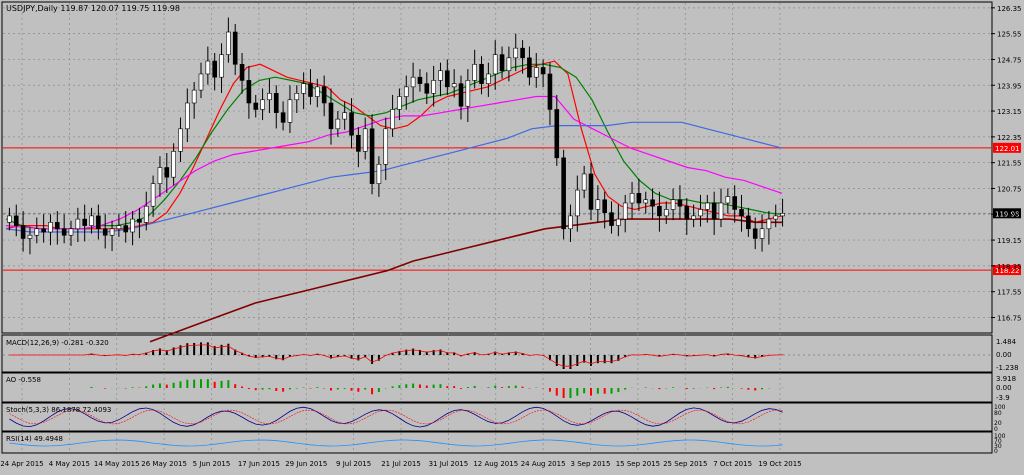 The image size is (1024, 475). I want to click on price-tick-label: 117.55, so click(1009, 293).